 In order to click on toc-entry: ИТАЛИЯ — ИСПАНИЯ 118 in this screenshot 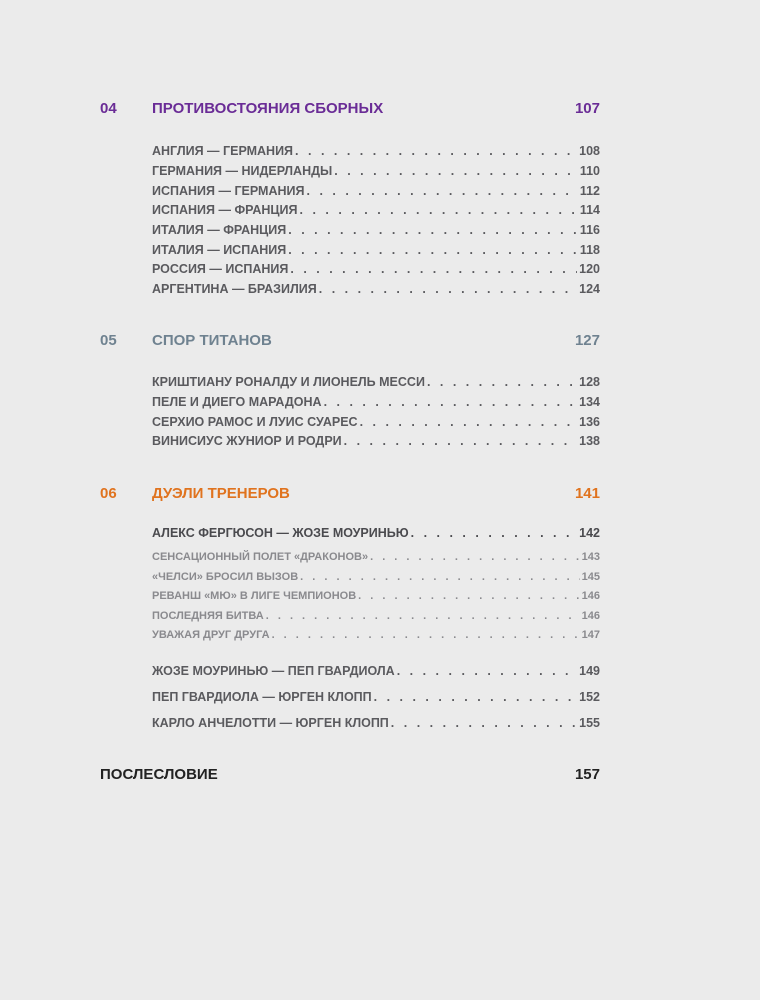, I will do `click(376, 250)`.